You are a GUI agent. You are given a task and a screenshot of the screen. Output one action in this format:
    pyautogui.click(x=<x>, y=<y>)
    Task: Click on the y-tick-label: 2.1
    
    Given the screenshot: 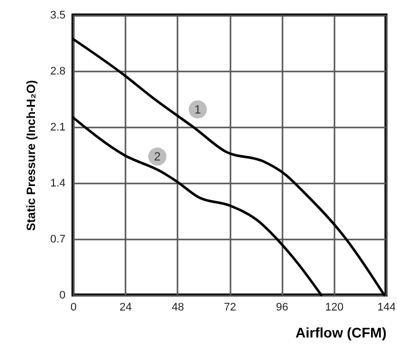 What is the action you would take?
    pyautogui.click(x=58, y=128)
    